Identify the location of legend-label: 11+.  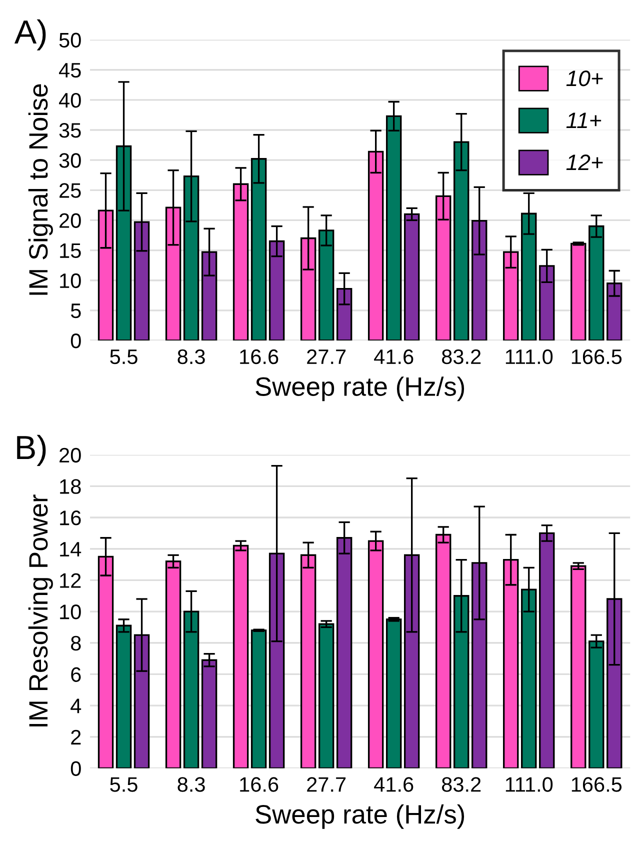
(584, 120).